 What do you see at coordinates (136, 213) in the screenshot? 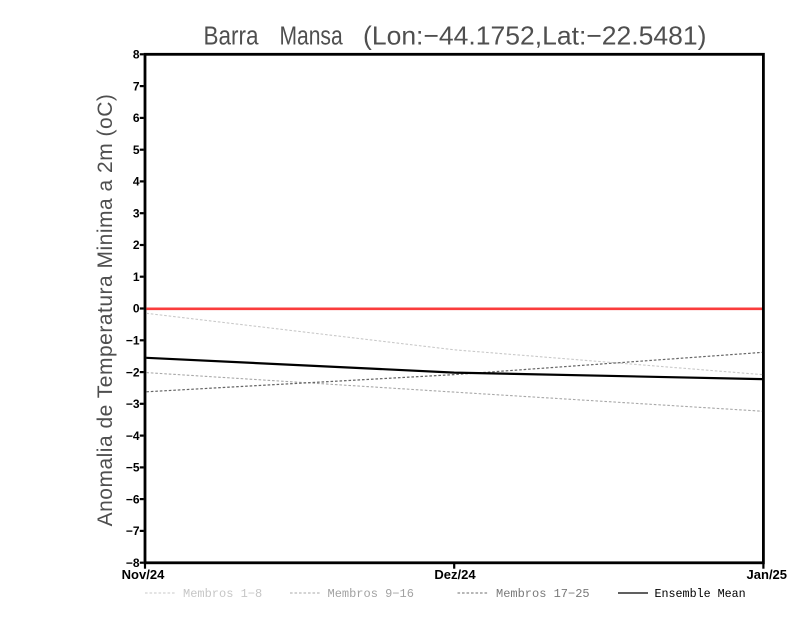
I see `svg-text: 3` at bounding box center [136, 213].